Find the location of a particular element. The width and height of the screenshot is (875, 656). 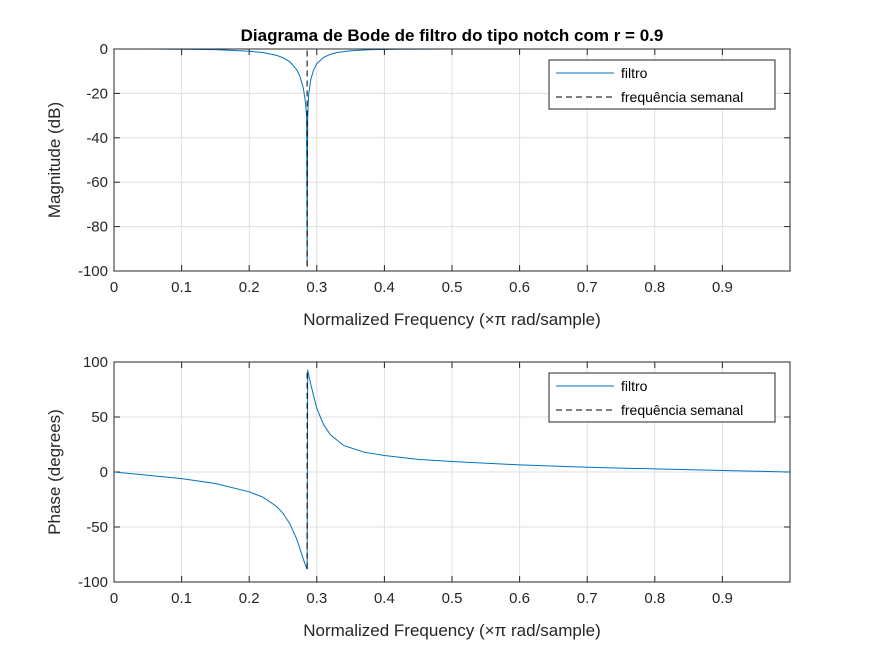

y-tick-label: 50 is located at coordinates (99, 417).